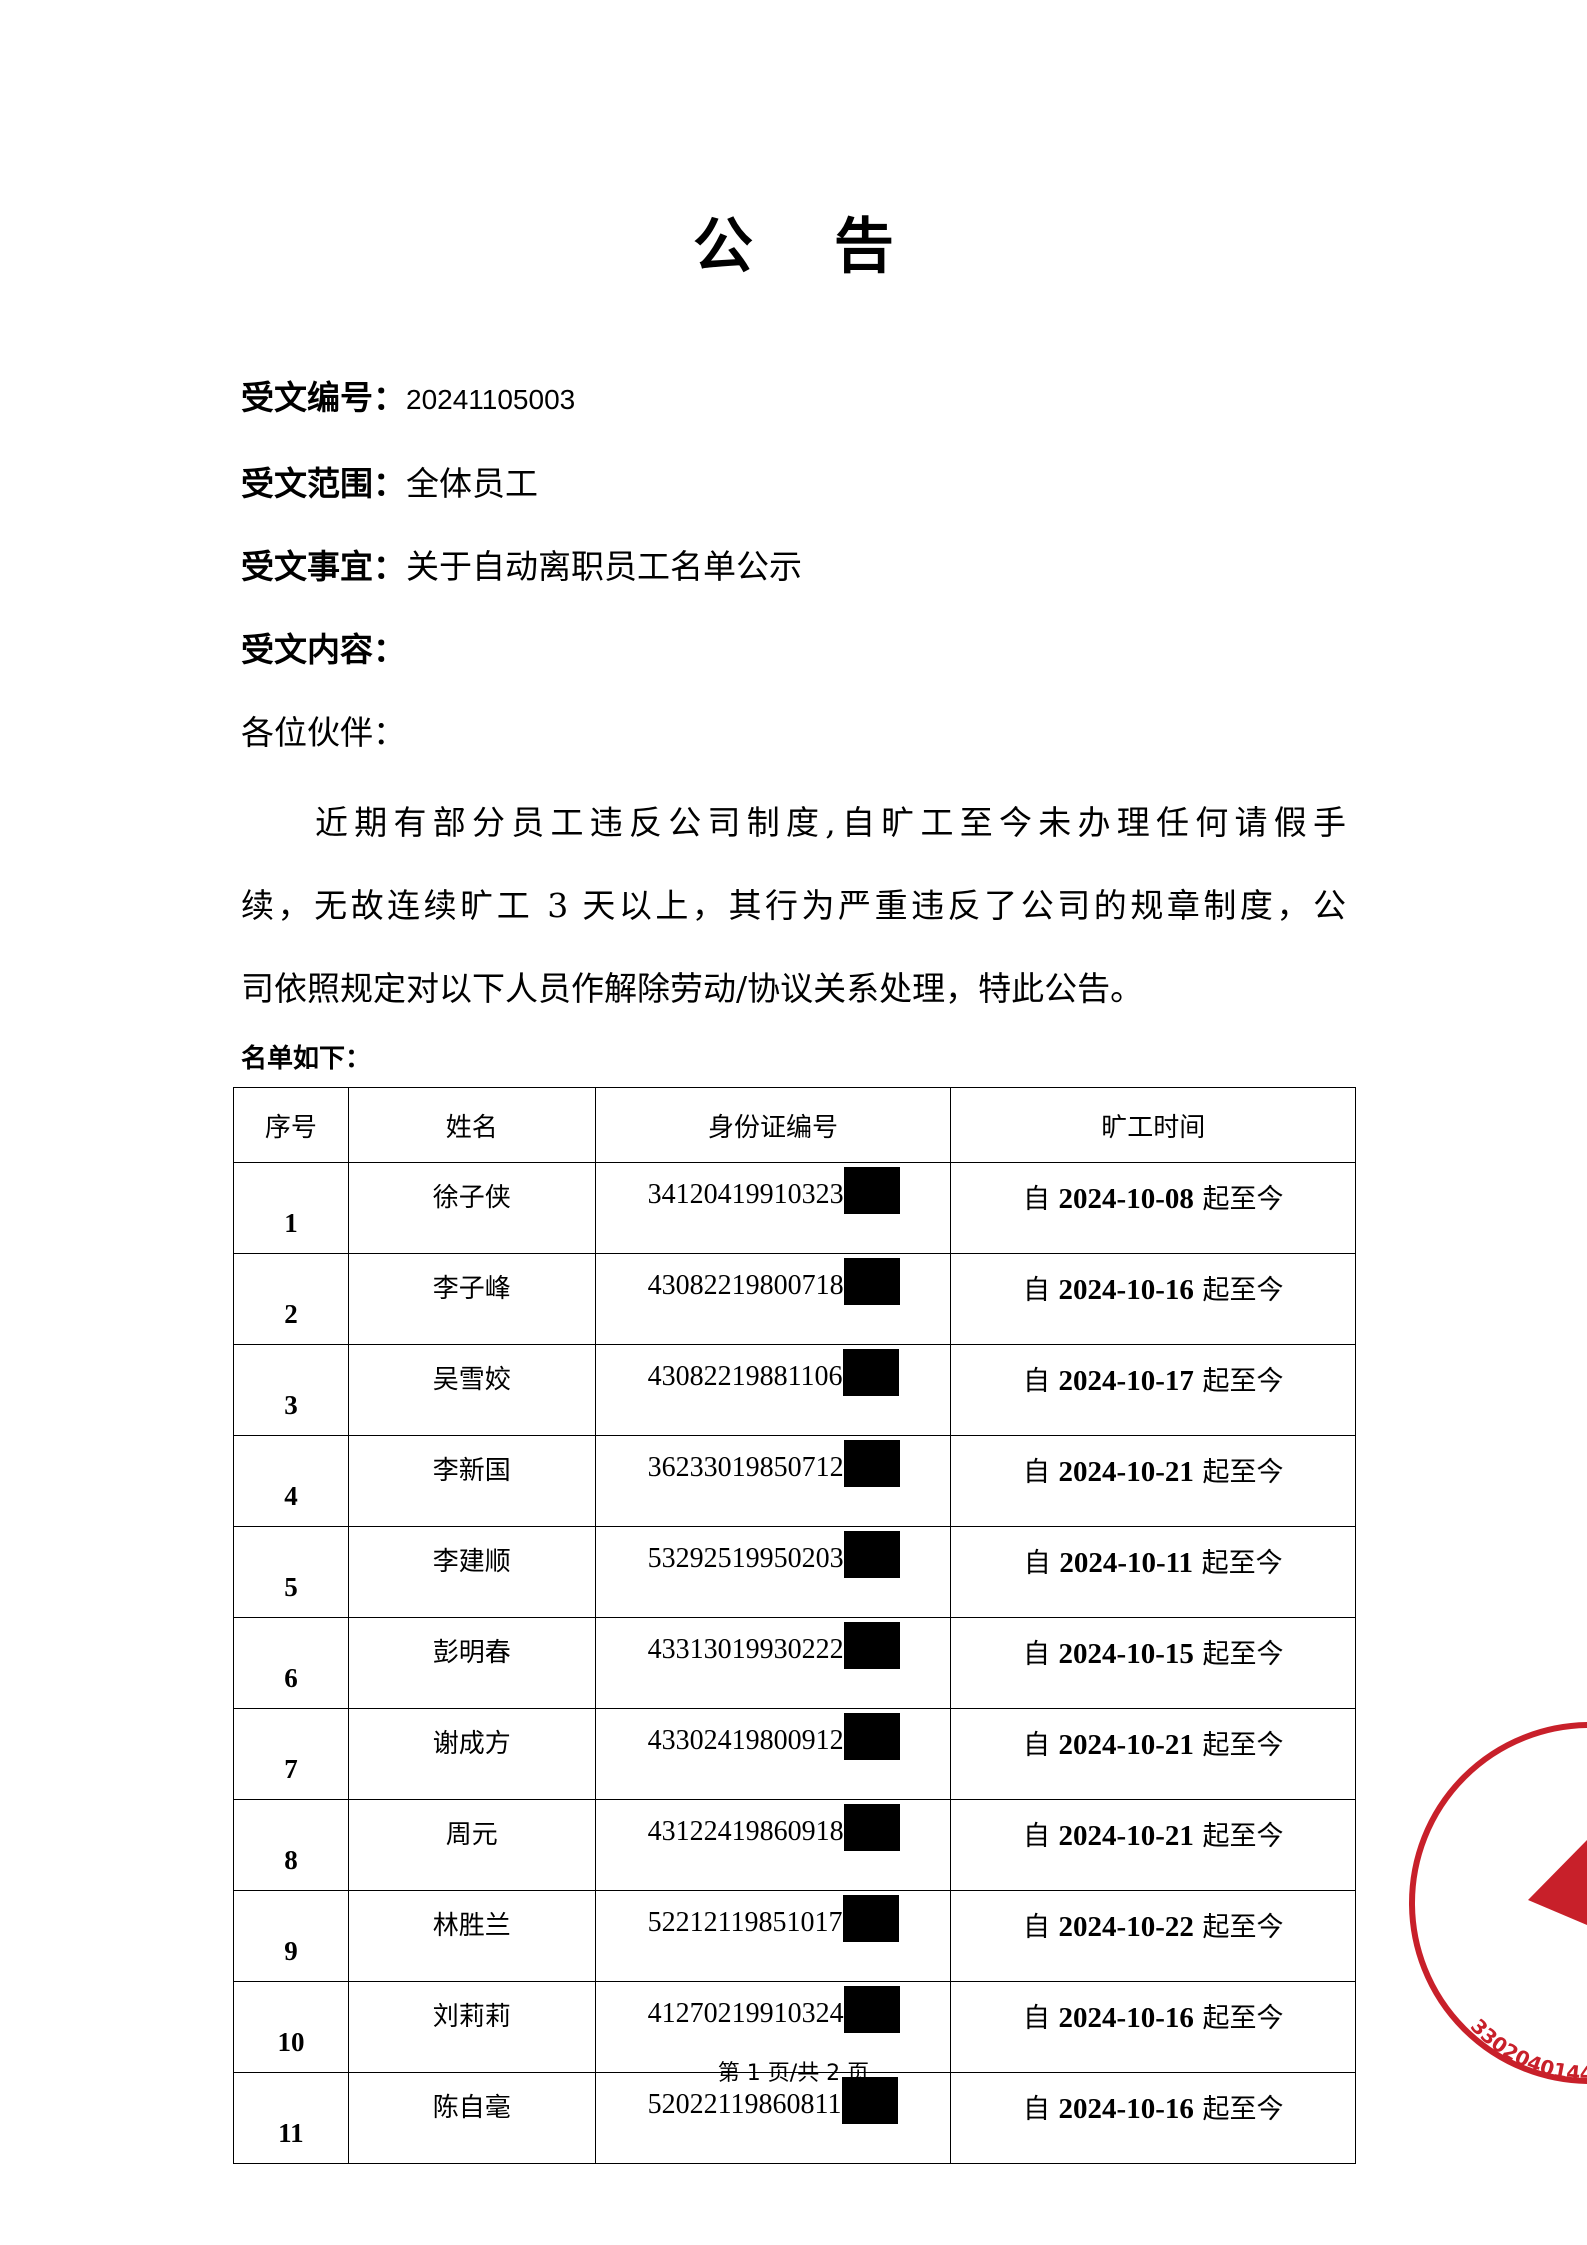  What do you see at coordinates (793, 2073) in the screenshot?
I see `page-footer: 第 1 页/共 2 页` at bounding box center [793, 2073].